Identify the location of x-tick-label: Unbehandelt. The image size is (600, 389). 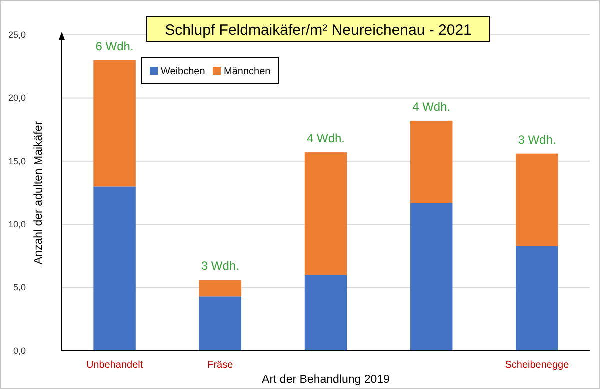
(115, 365).